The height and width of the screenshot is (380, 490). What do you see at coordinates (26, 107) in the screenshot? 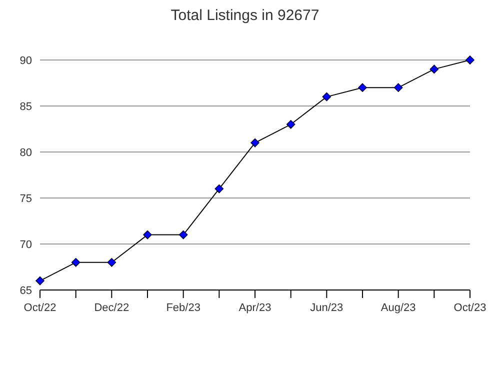
I see `y-tick-label: 85` at bounding box center [26, 107].